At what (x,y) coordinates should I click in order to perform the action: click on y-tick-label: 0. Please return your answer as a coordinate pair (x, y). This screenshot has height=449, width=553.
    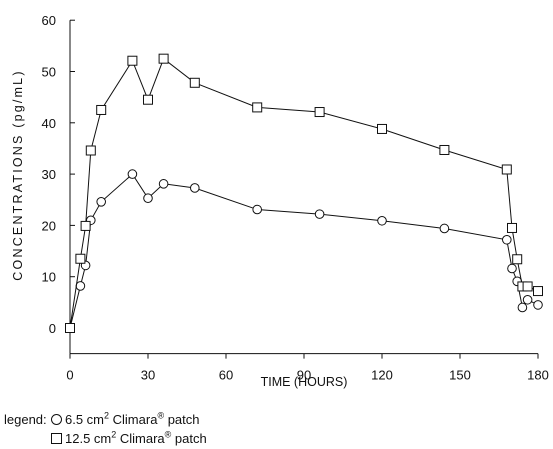
    Looking at the image, I should click on (52, 328).